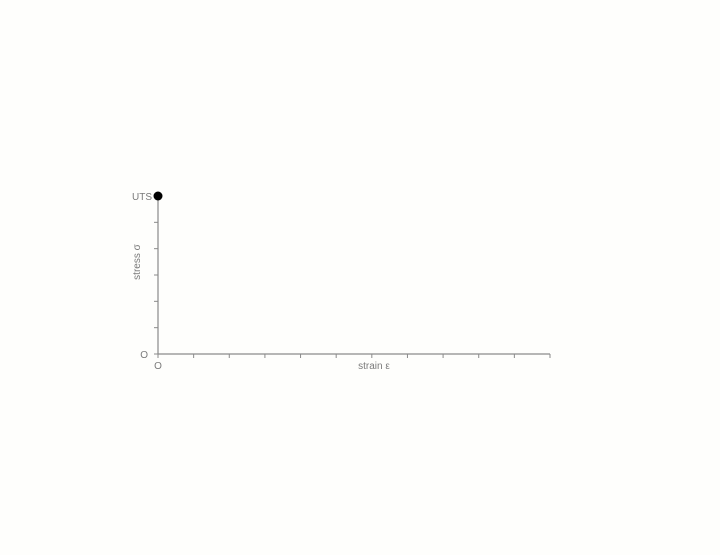  Describe the element at coordinates (374, 366) in the screenshot. I see `x-axis-label: strain ε` at that location.